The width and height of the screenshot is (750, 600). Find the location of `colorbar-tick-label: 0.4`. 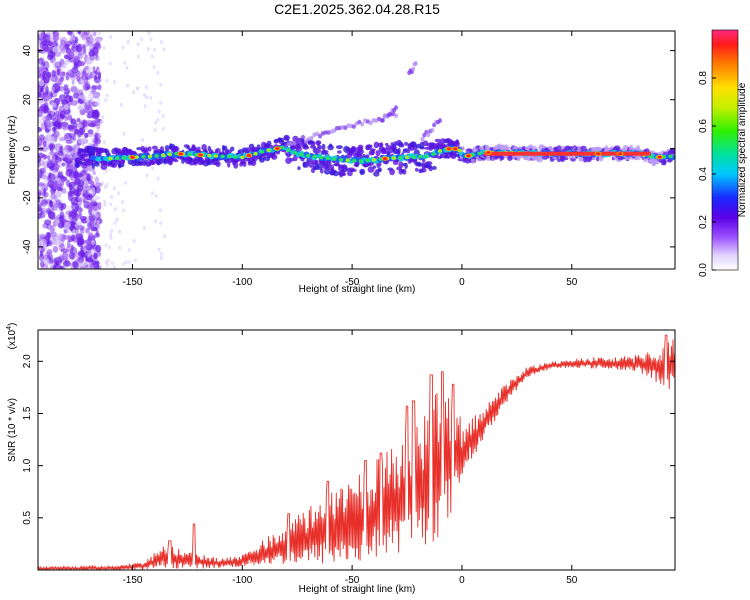

colorbar-tick-label: 0.4 is located at coordinates (703, 174).